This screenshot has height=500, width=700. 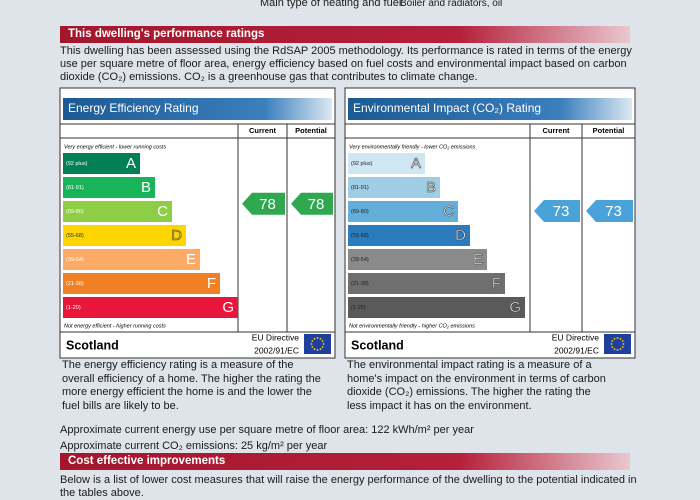 I want to click on band-range: (21-38), so click(x=360, y=284).